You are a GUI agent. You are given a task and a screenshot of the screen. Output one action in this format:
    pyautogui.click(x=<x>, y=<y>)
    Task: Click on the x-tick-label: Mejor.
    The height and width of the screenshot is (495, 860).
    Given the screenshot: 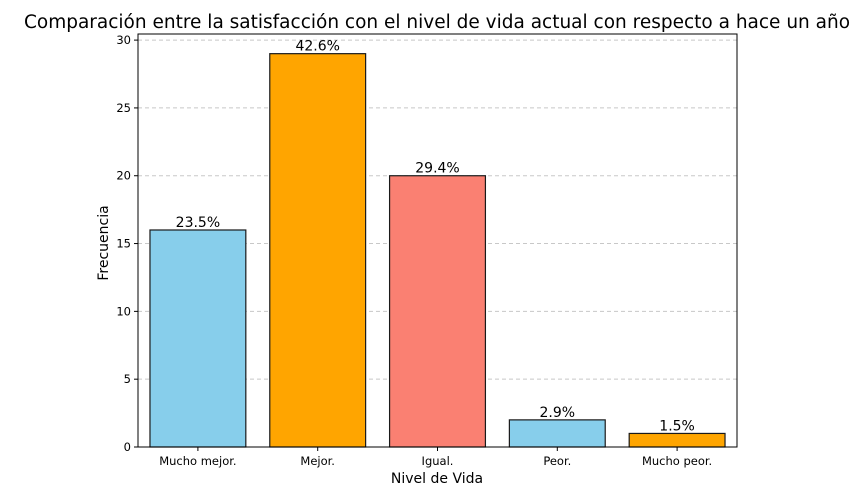 What is the action you would take?
    pyautogui.click(x=317, y=461)
    